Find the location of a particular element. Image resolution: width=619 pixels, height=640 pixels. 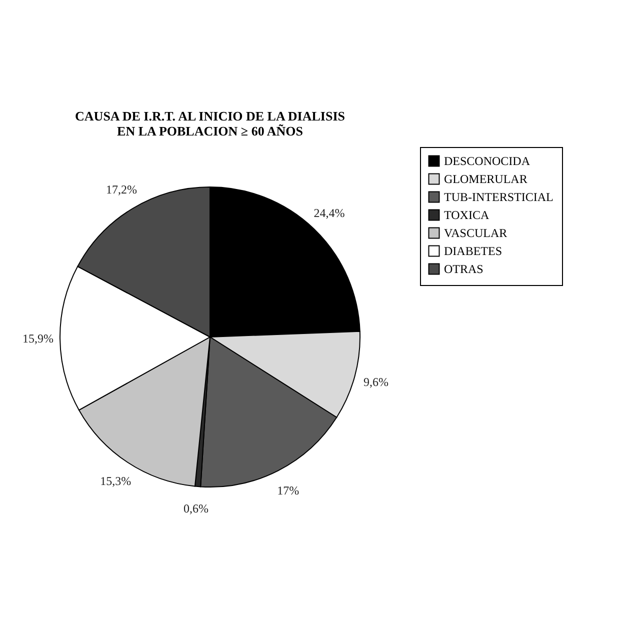

data-label: 9,6% is located at coordinates (376, 381).